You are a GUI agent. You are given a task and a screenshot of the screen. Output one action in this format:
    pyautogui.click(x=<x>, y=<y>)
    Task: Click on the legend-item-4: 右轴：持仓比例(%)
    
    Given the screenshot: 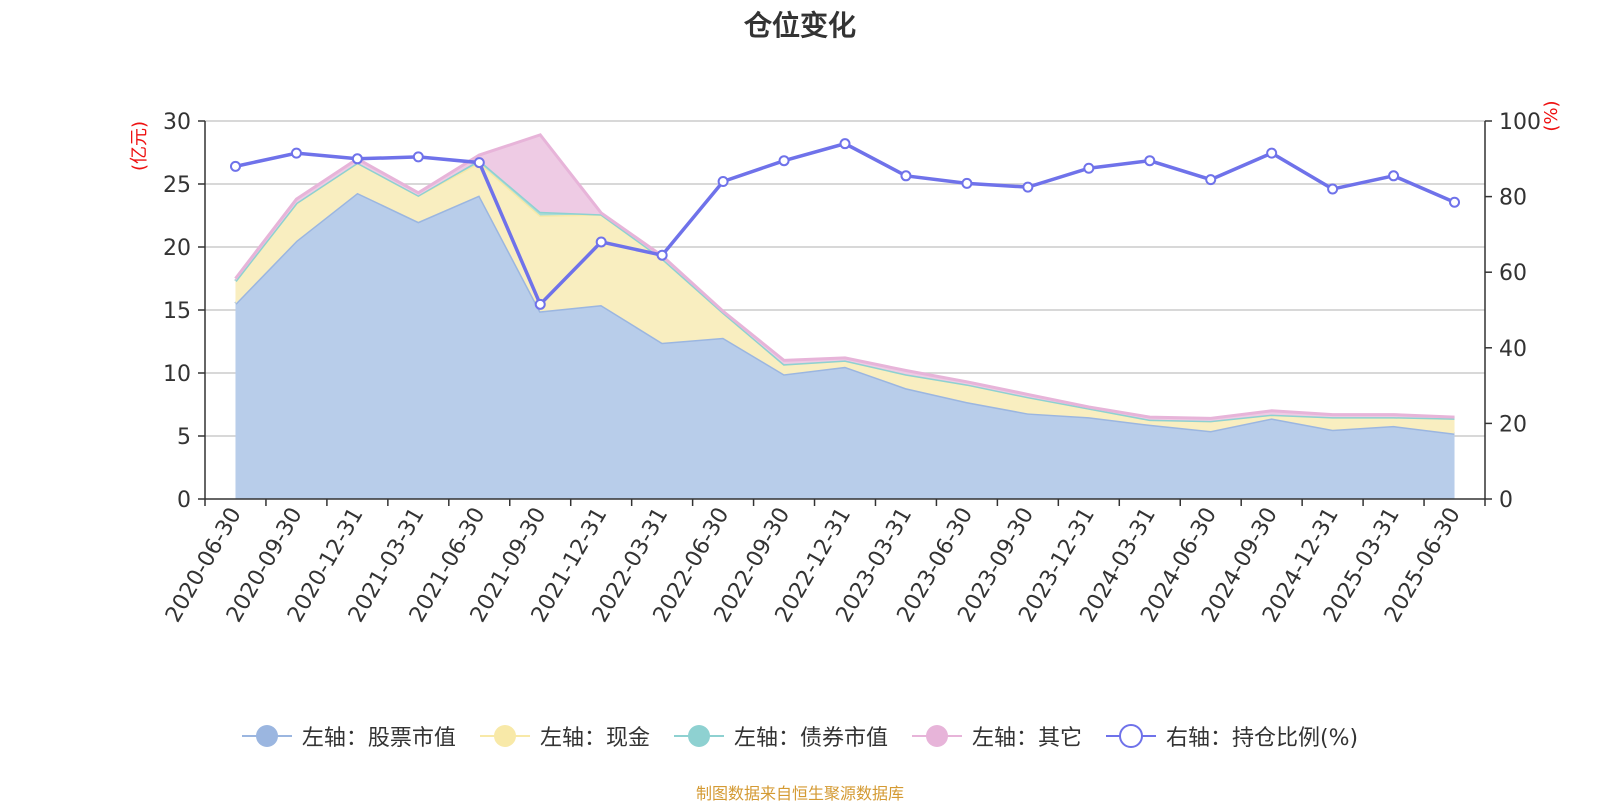 What is the action you would take?
    pyautogui.click(x=1232, y=736)
    